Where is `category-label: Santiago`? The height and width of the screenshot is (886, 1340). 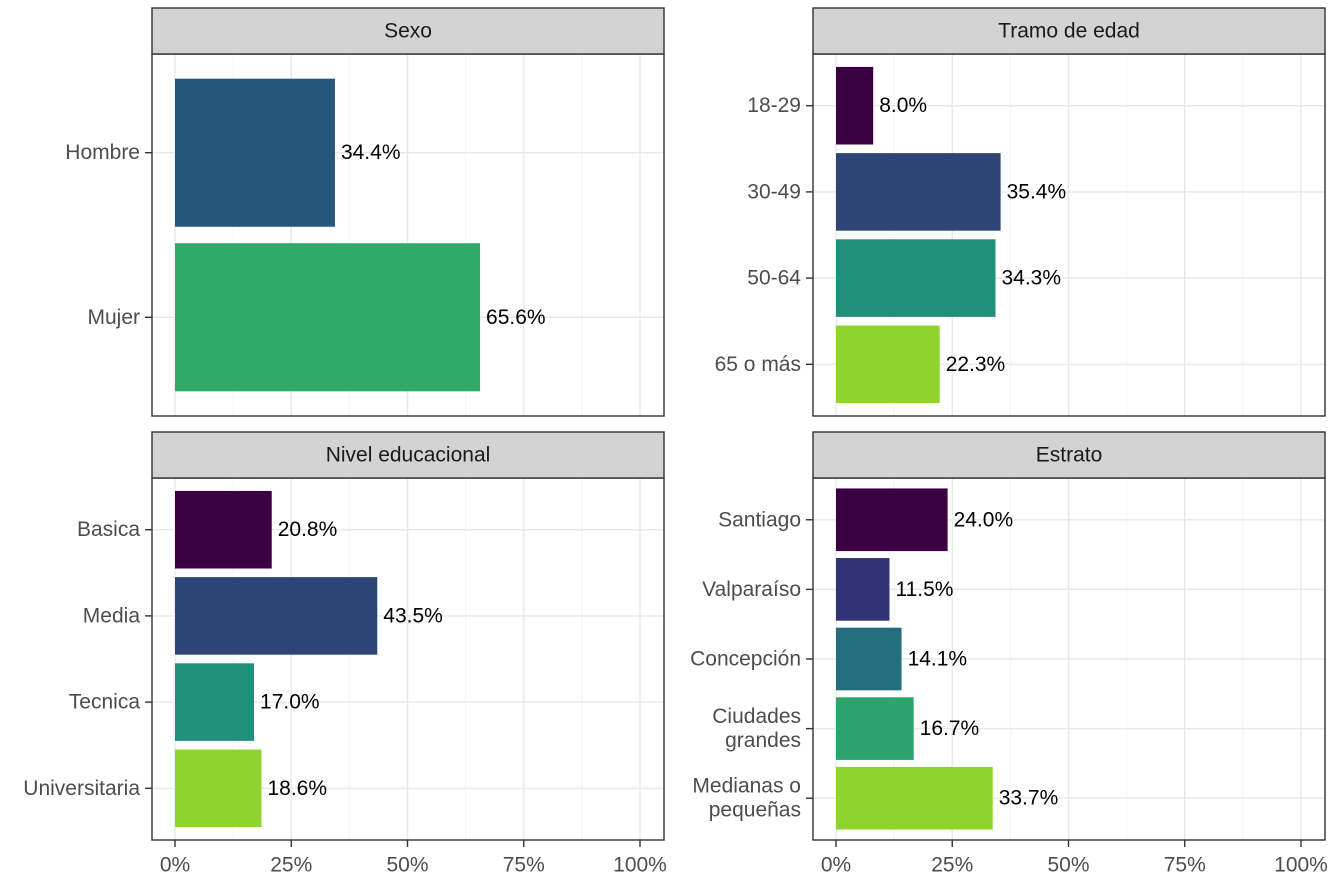
category-label: Santiago is located at coordinates (759, 519).